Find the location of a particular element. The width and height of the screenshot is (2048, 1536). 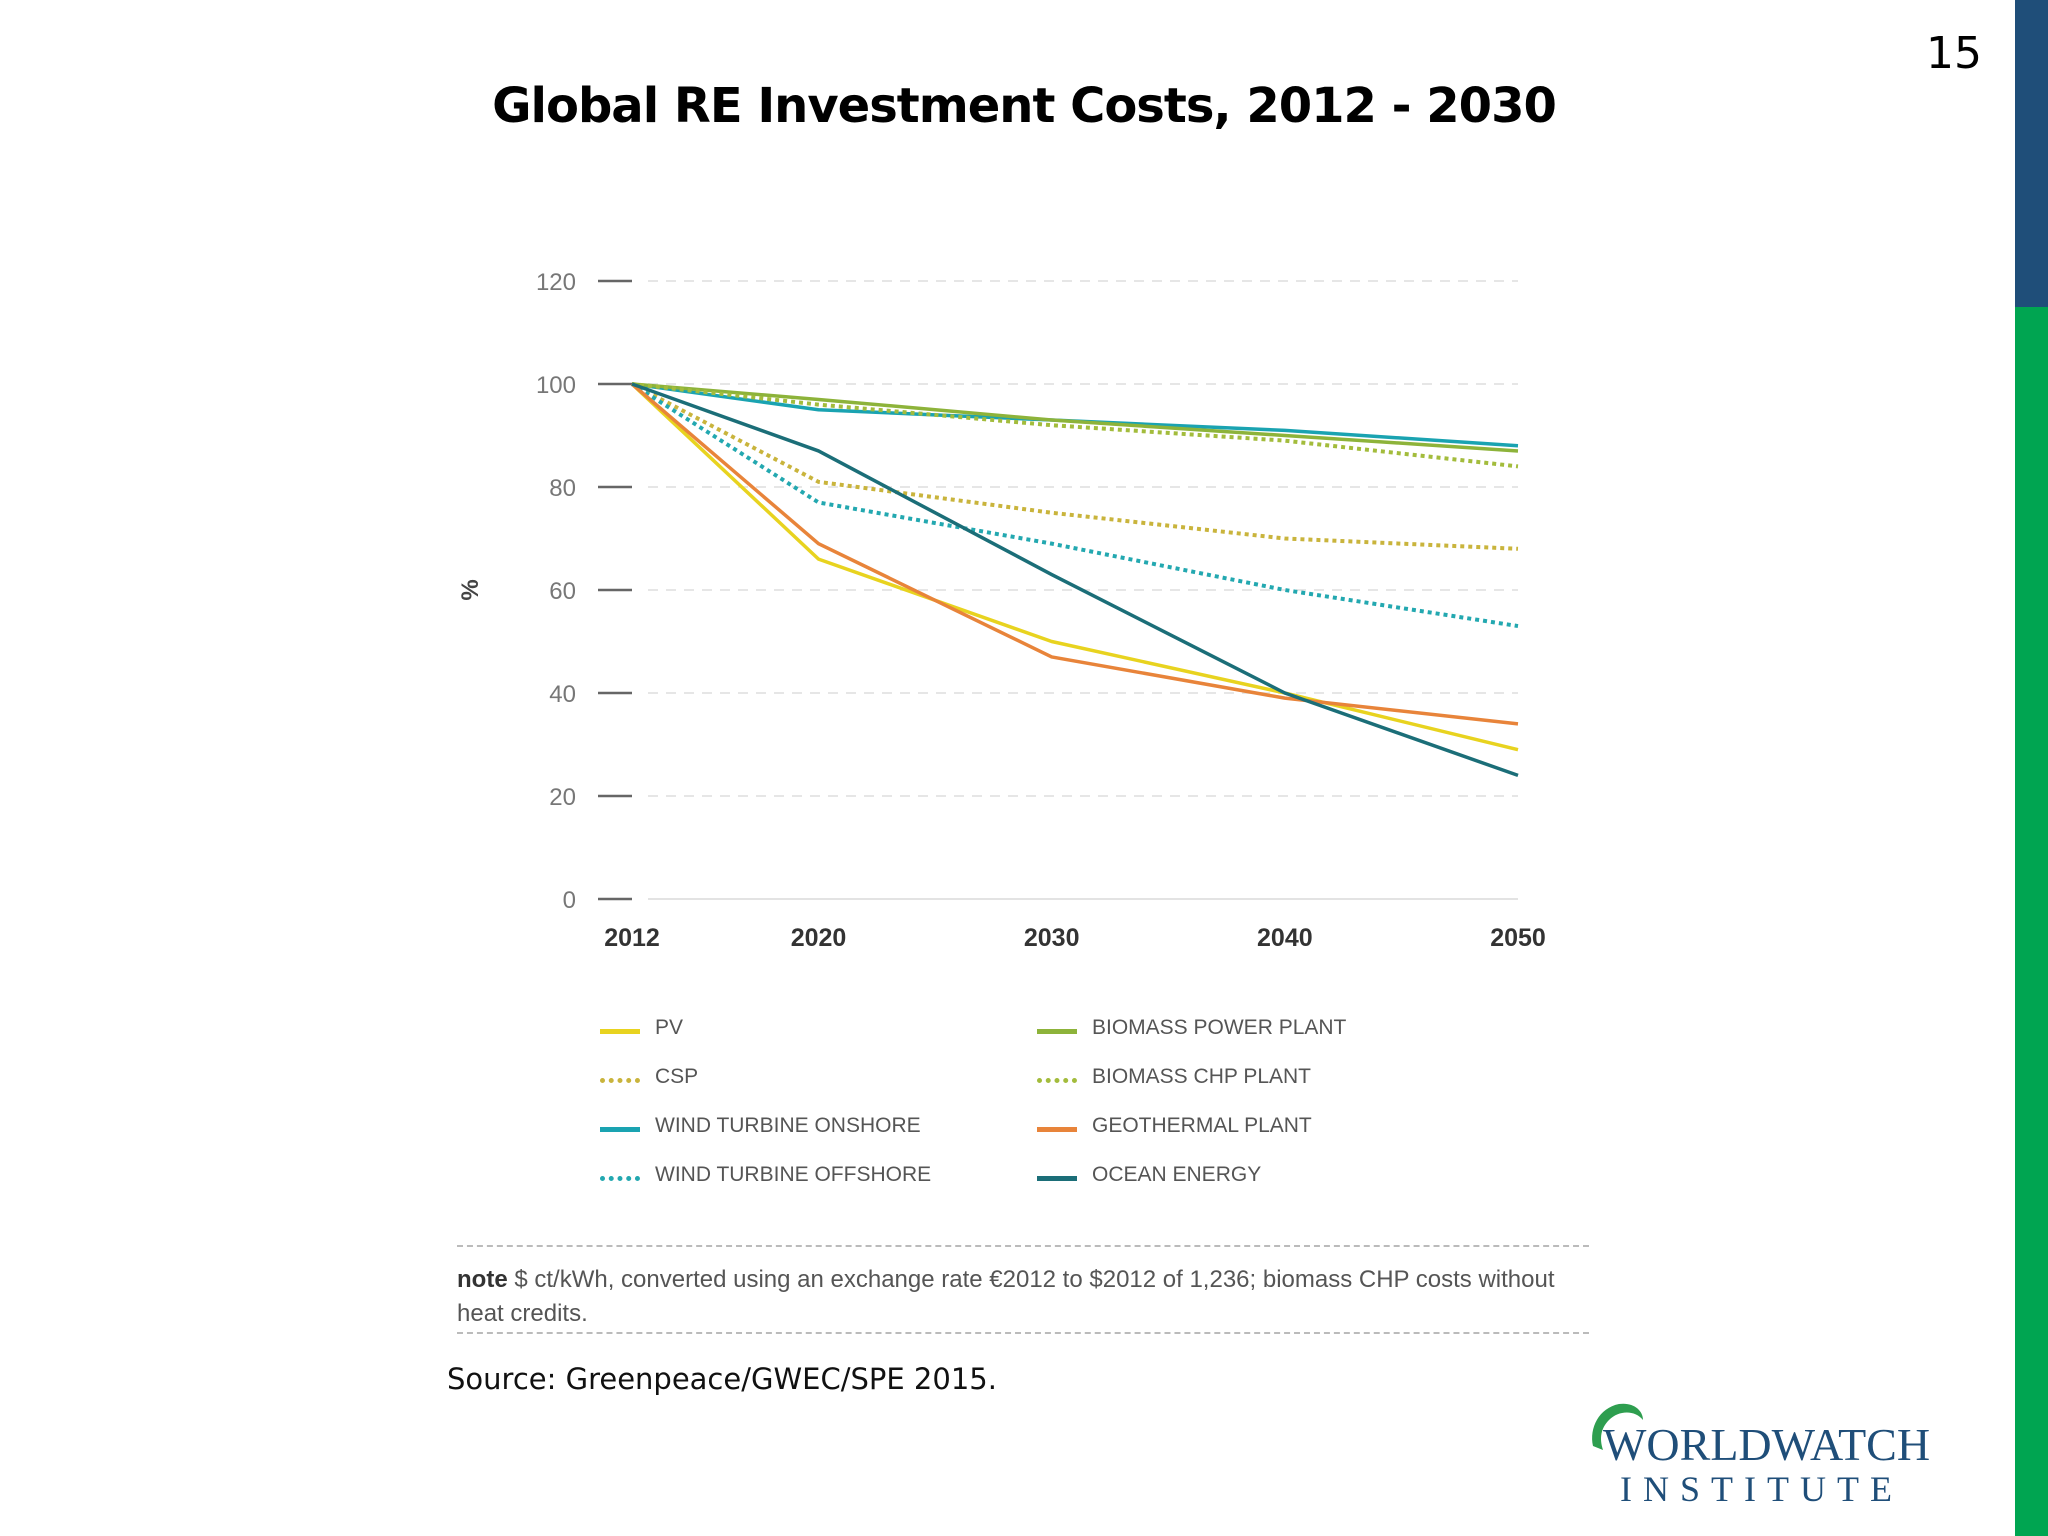

y-tick-label: 40 is located at coordinates (562, 694).